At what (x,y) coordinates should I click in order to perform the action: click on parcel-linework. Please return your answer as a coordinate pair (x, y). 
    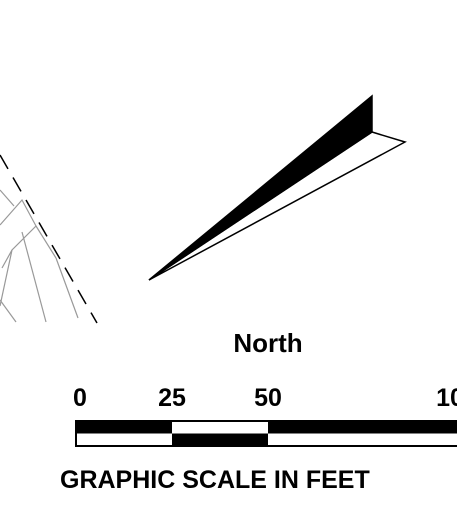
    Looking at the image, I should click on (49, 239).